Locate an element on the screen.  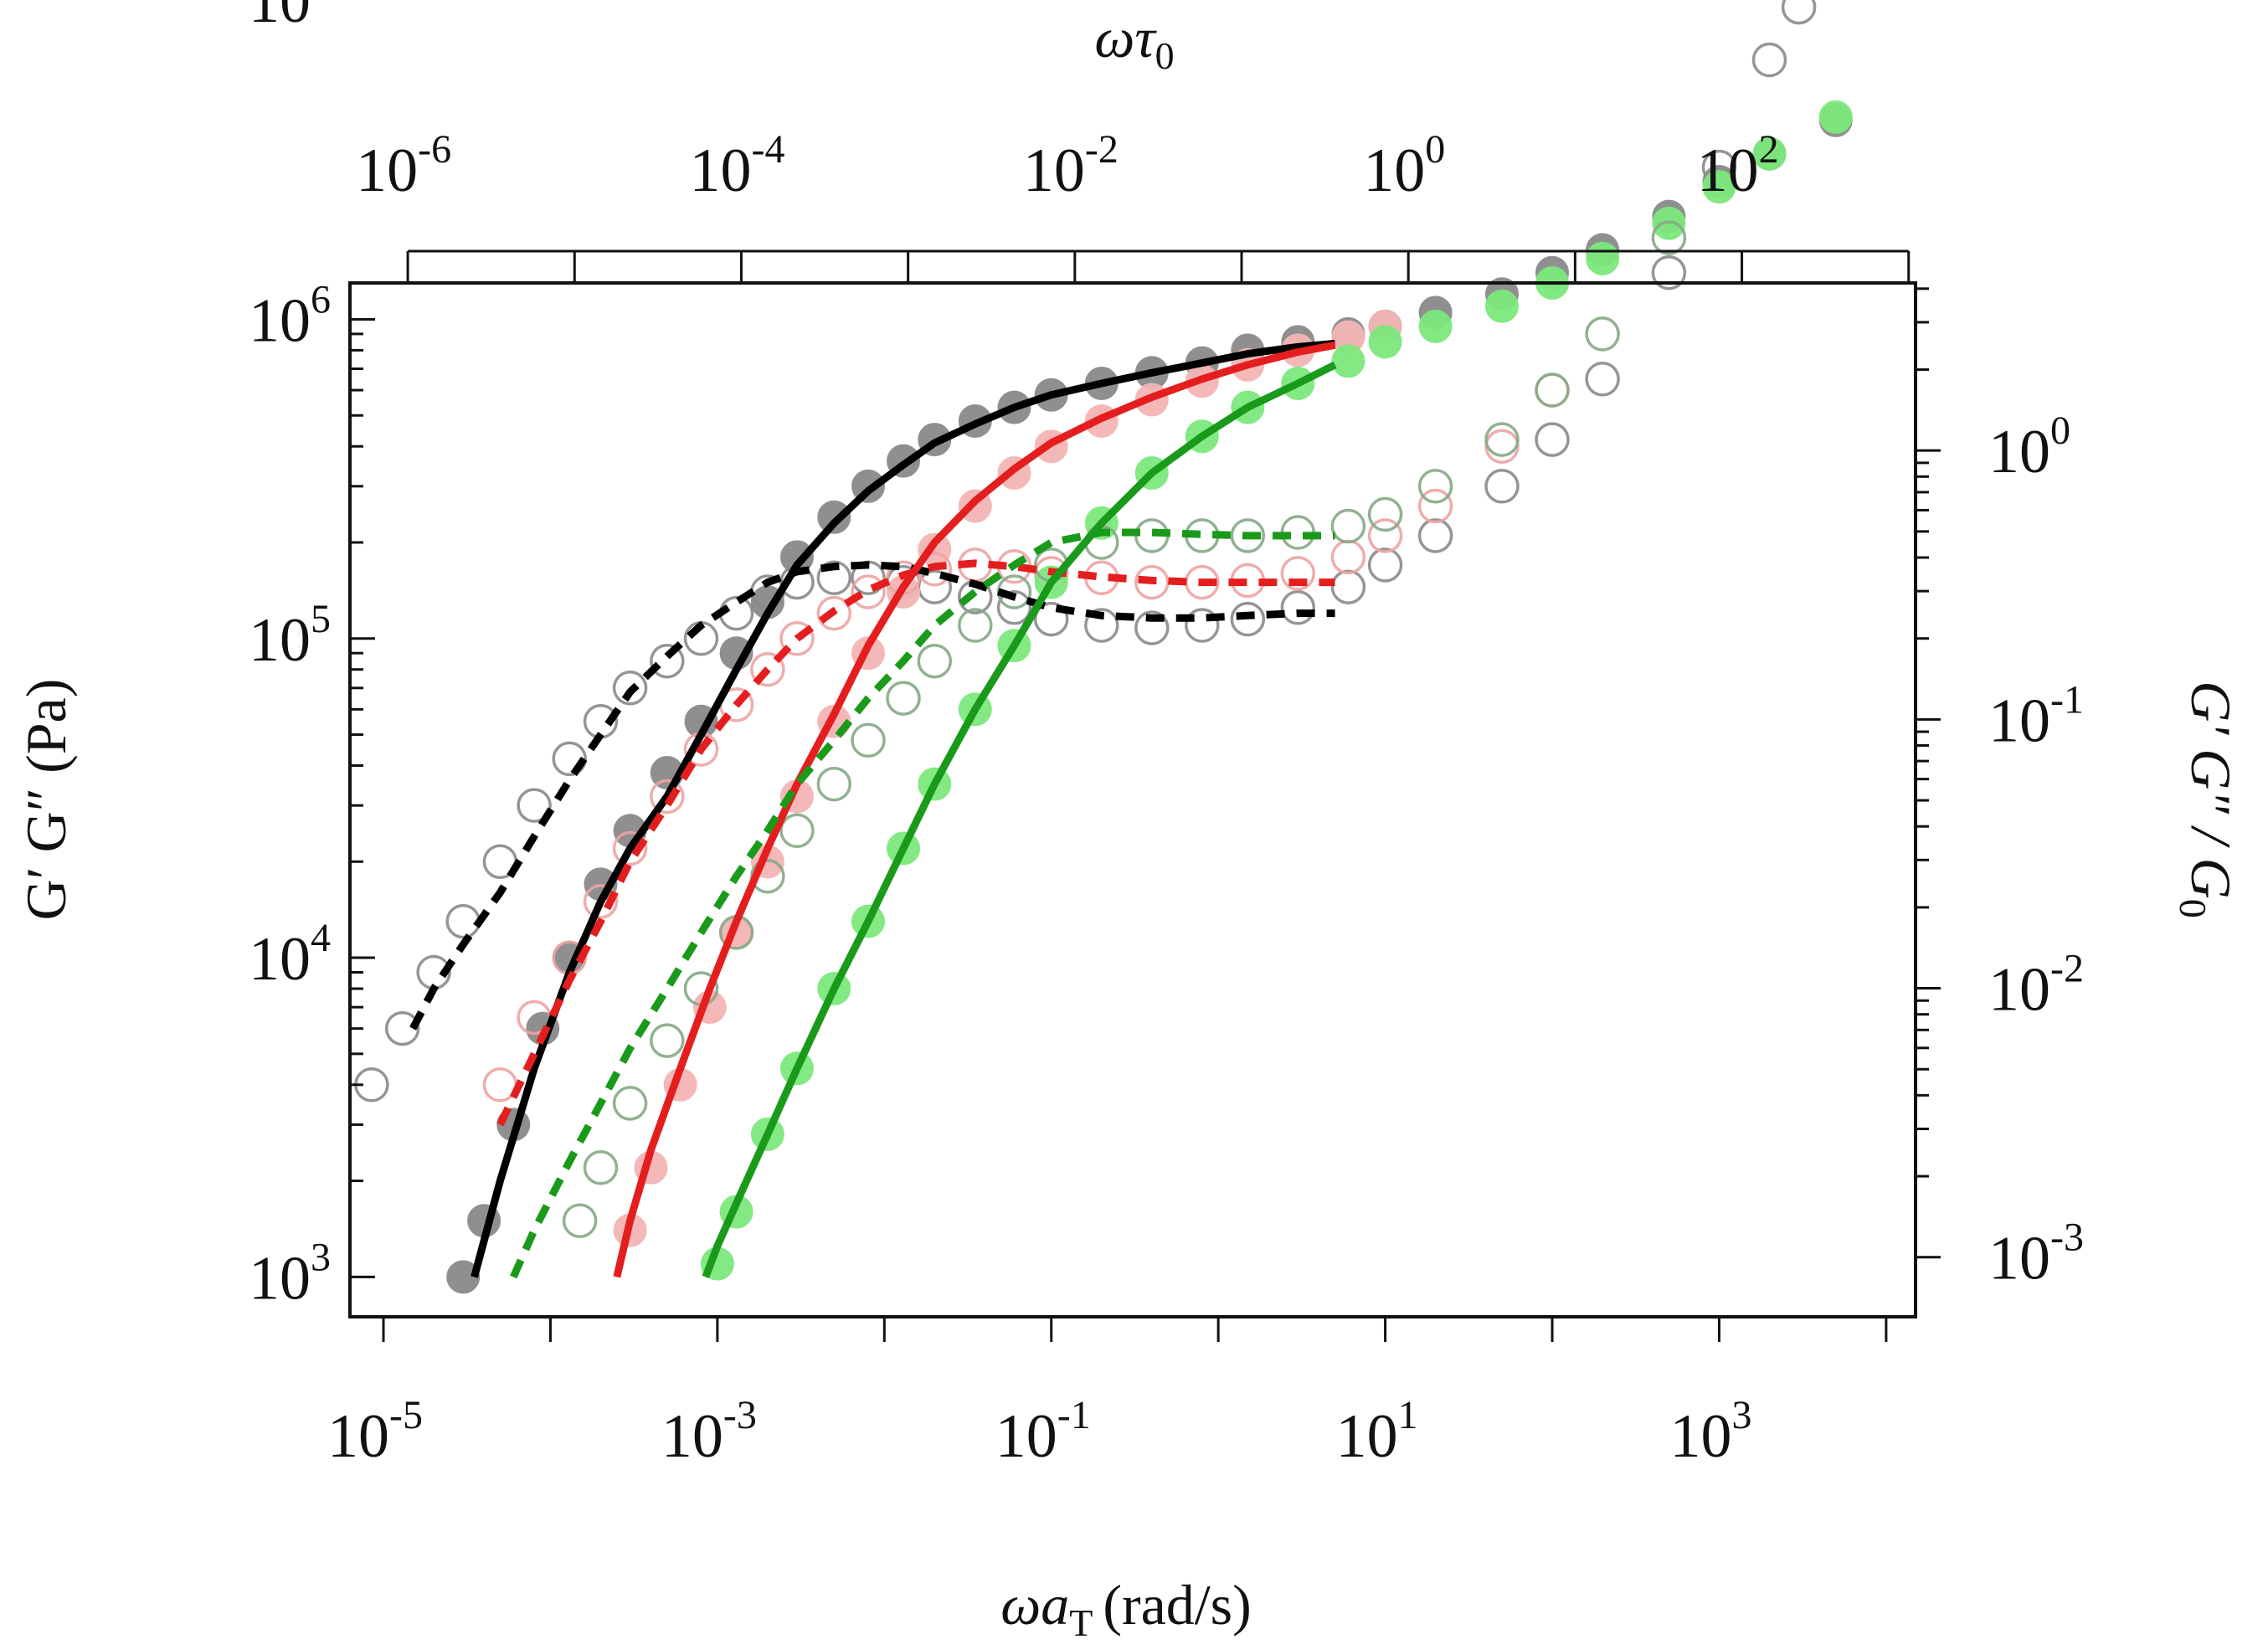
top-tick-label: 10² is located at coordinates (1738, 166).